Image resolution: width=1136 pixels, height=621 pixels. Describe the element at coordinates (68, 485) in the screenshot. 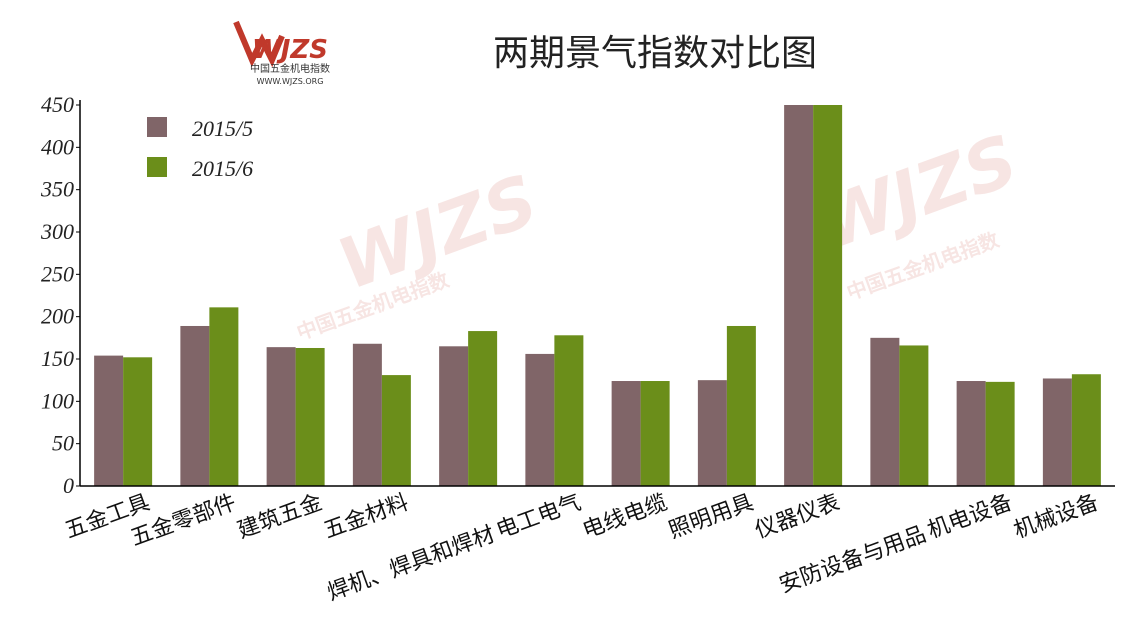

I see `y-tick-label: 0` at that location.